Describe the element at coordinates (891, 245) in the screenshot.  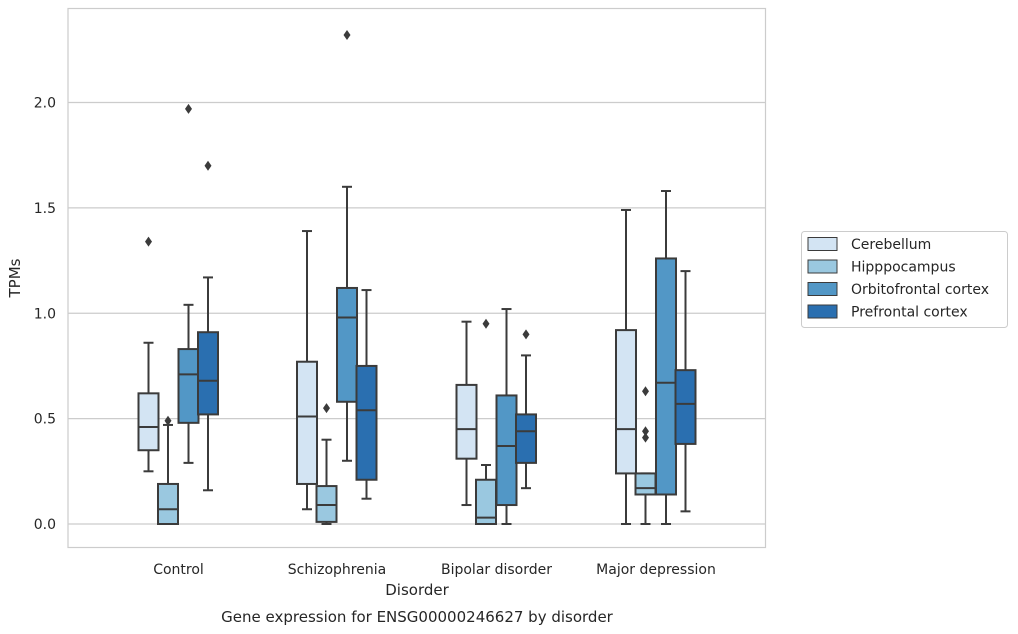
I see `legend-label: Cerebellum` at that location.